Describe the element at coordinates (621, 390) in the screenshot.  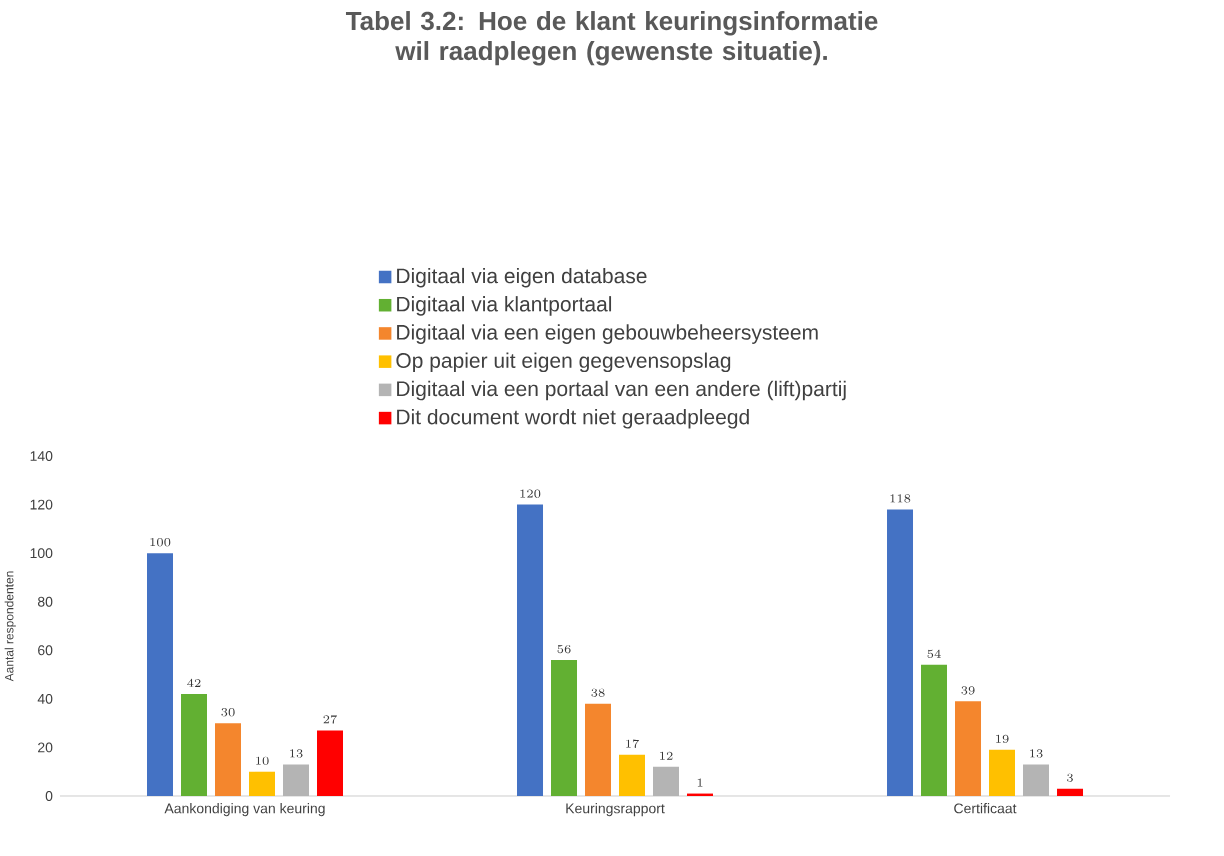
I see `legend-label: Digitaal via een portaal van een andere (lift)partij` at that location.